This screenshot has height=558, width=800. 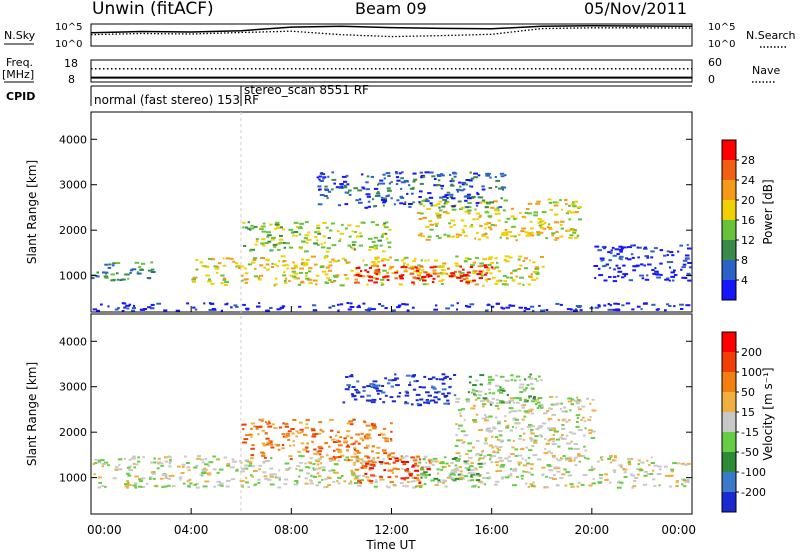 I want to click on x-tick-label: 12:00, so click(x=391, y=530).